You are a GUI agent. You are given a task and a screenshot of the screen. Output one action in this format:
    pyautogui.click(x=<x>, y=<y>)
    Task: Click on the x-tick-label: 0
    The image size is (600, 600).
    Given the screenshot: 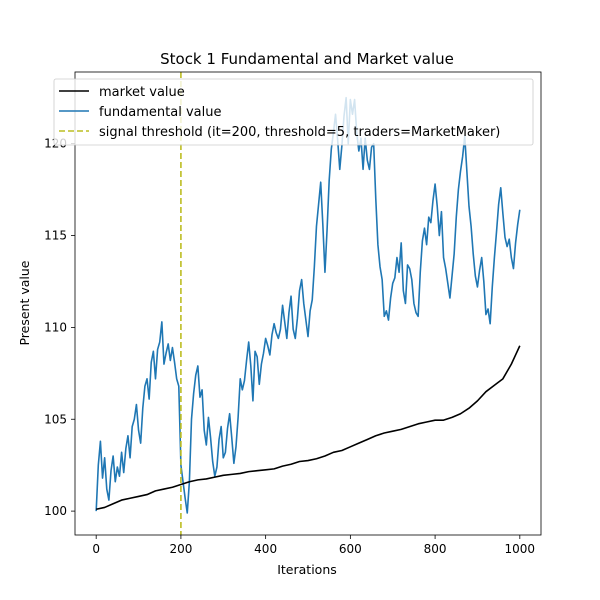 What is the action you would take?
    pyautogui.click(x=96, y=549)
    